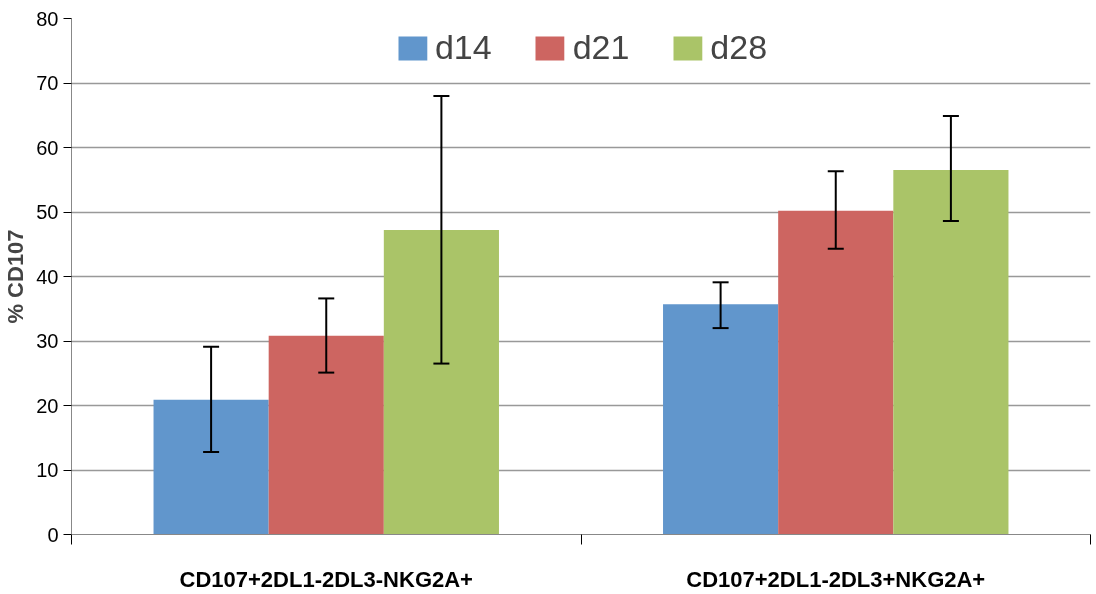 The height and width of the screenshot is (594, 1096). Describe the element at coordinates (47, 405) in the screenshot. I see `y-tick-label: 20` at that location.